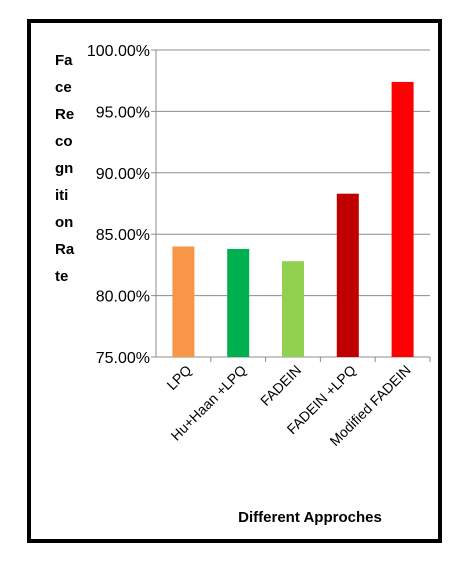  I want to click on y-tick-label: 95.00%, so click(123, 112).